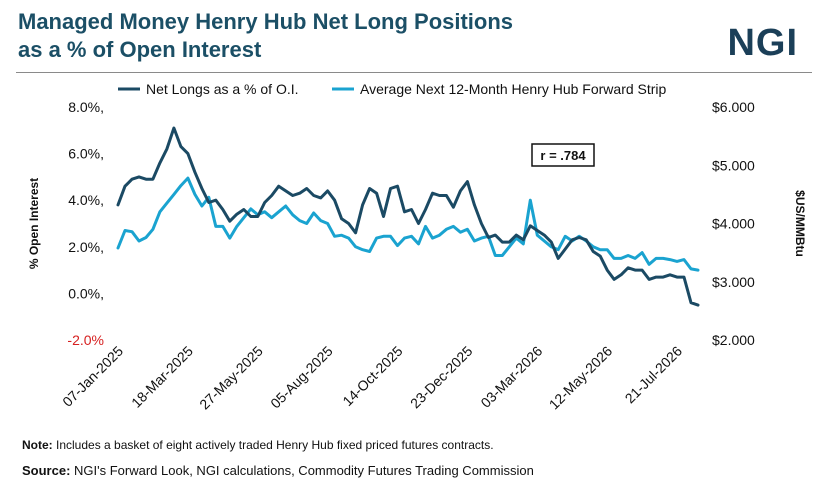 The height and width of the screenshot is (488, 828). I want to click on y2-tick-label: $5.000, so click(733, 165).